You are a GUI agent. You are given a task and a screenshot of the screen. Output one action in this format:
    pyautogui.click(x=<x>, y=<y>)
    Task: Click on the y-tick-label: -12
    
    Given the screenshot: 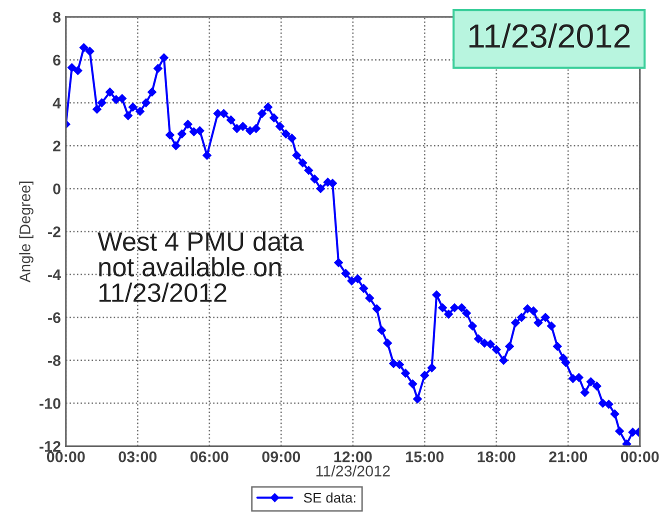 What is the action you would take?
    pyautogui.click(x=50, y=446)
    